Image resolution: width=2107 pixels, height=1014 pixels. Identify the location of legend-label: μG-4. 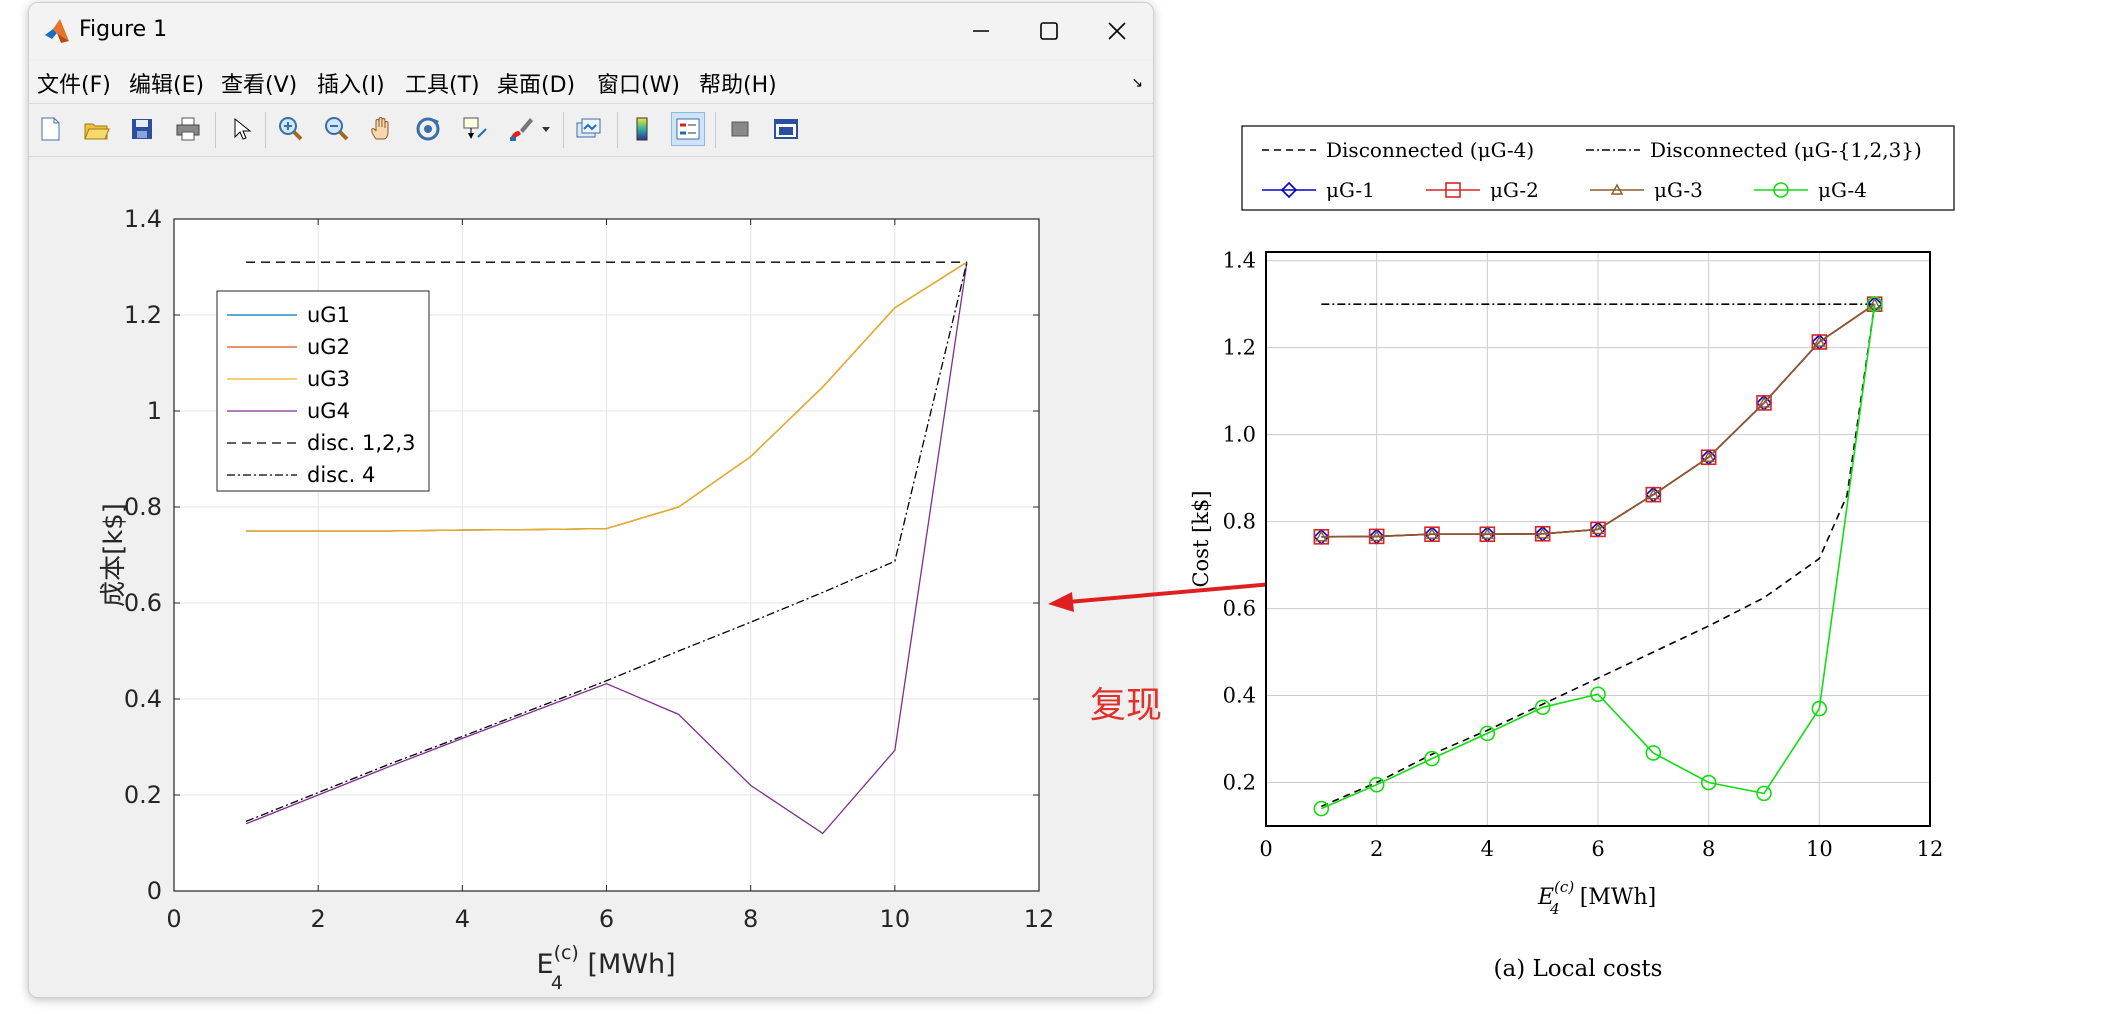
(1842, 190).